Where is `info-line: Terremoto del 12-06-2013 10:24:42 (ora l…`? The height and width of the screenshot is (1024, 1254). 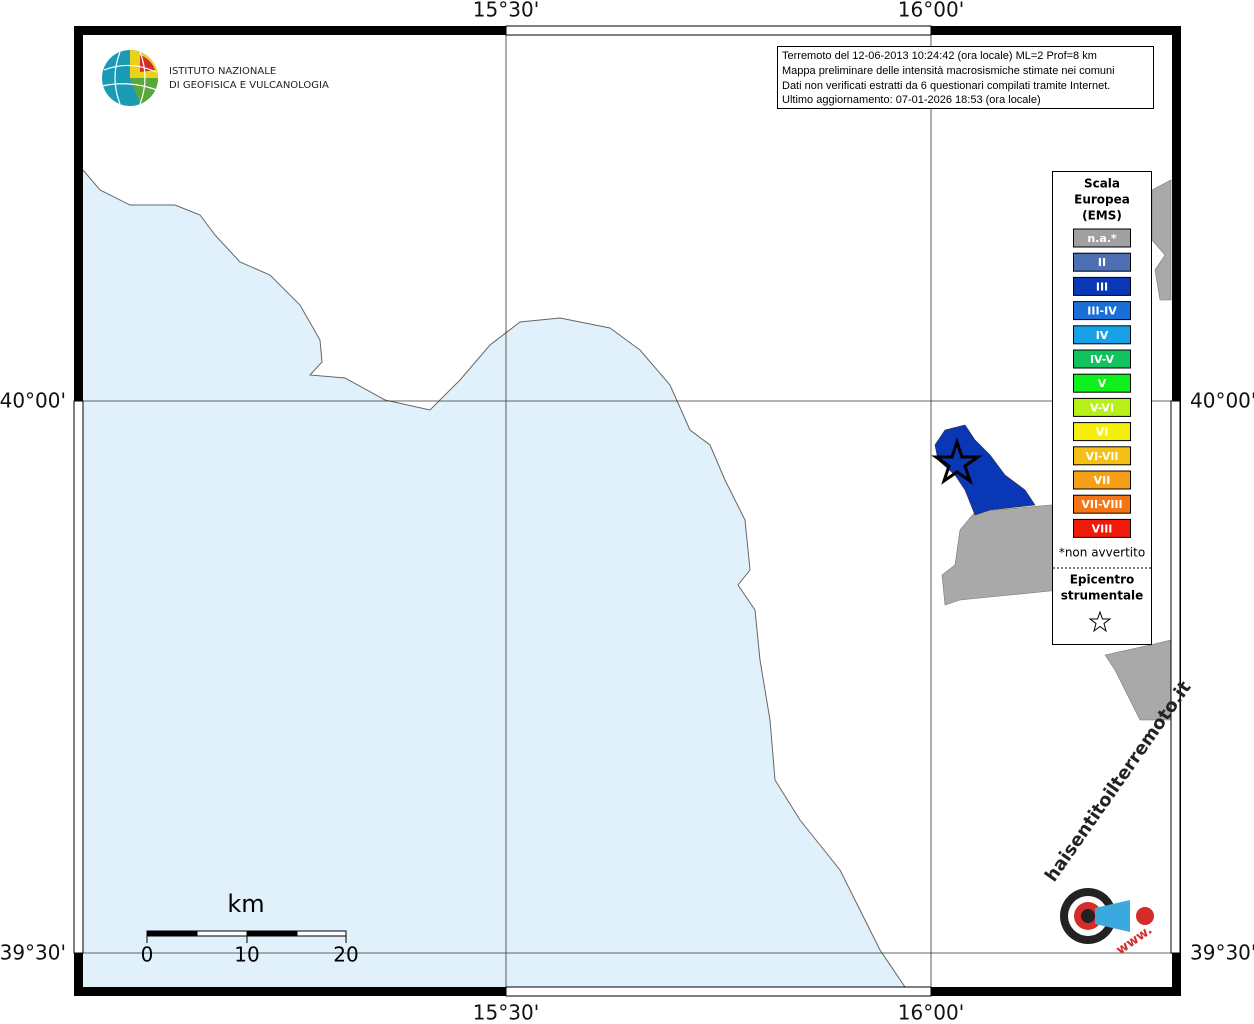 info-line: Terremoto del 12-06-2013 10:24:42 (ora l… is located at coordinates (939, 56).